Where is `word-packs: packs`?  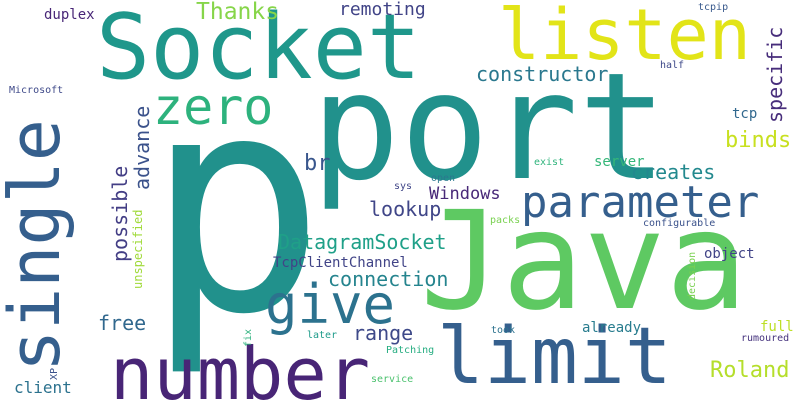
word-packs: packs is located at coordinates (505, 220).